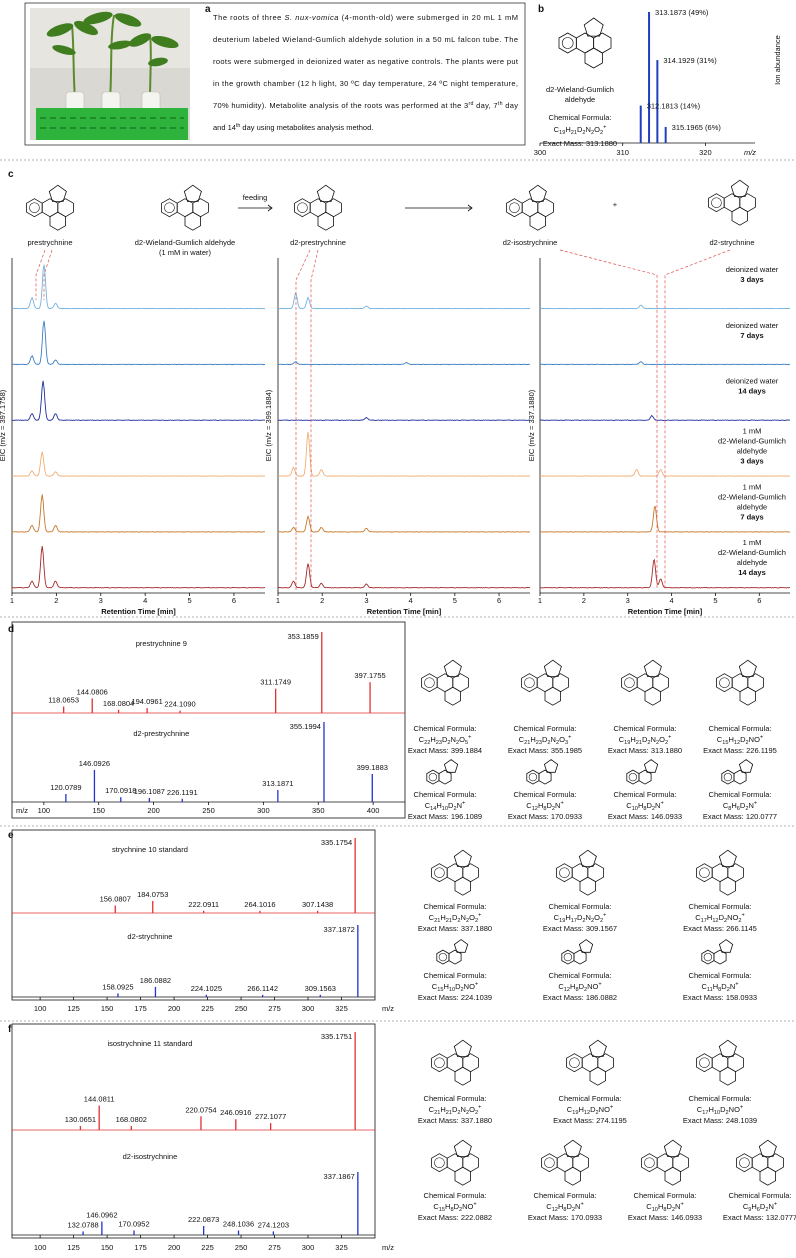  What do you see at coordinates (98, 810) in the screenshot?
I see `x-tick-label: 150` at bounding box center [98, 810].